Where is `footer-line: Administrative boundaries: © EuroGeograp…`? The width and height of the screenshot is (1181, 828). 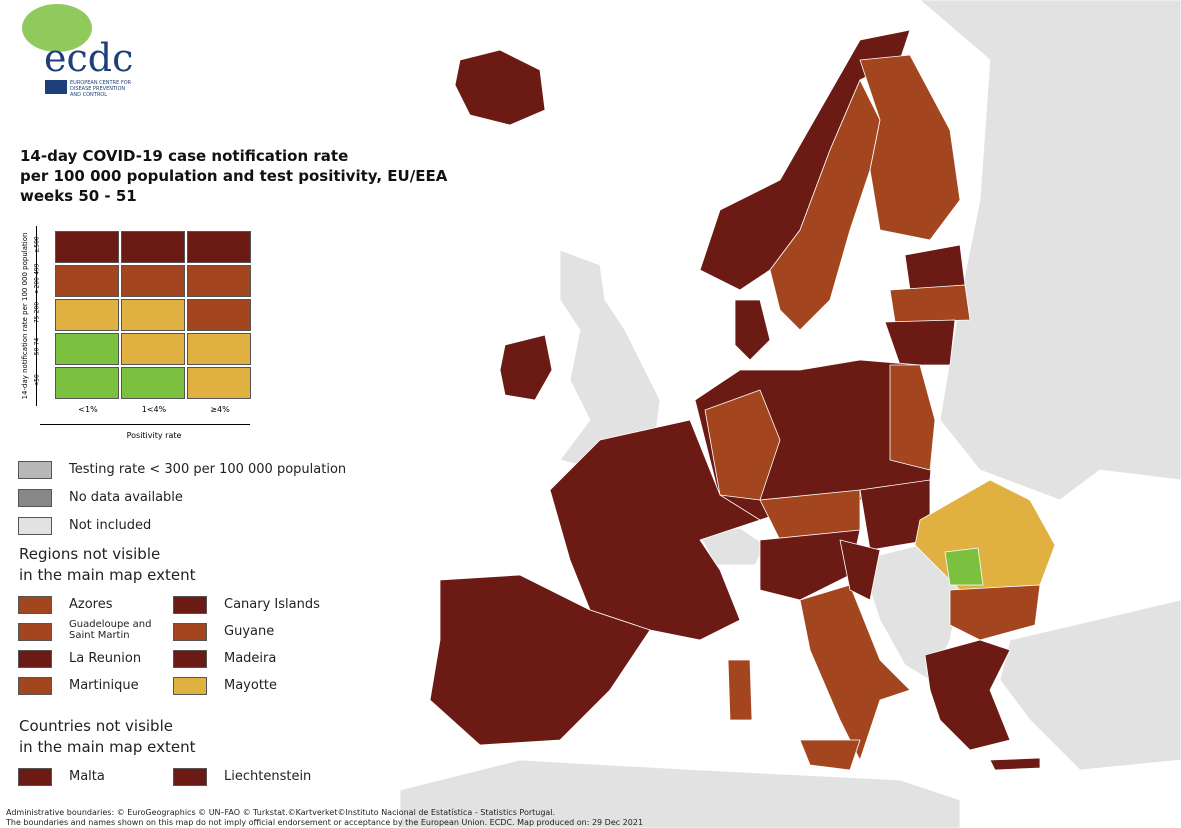 footer-line: Administrative boundaries: © EuroGeograp… is located at coordinates (281, 812).